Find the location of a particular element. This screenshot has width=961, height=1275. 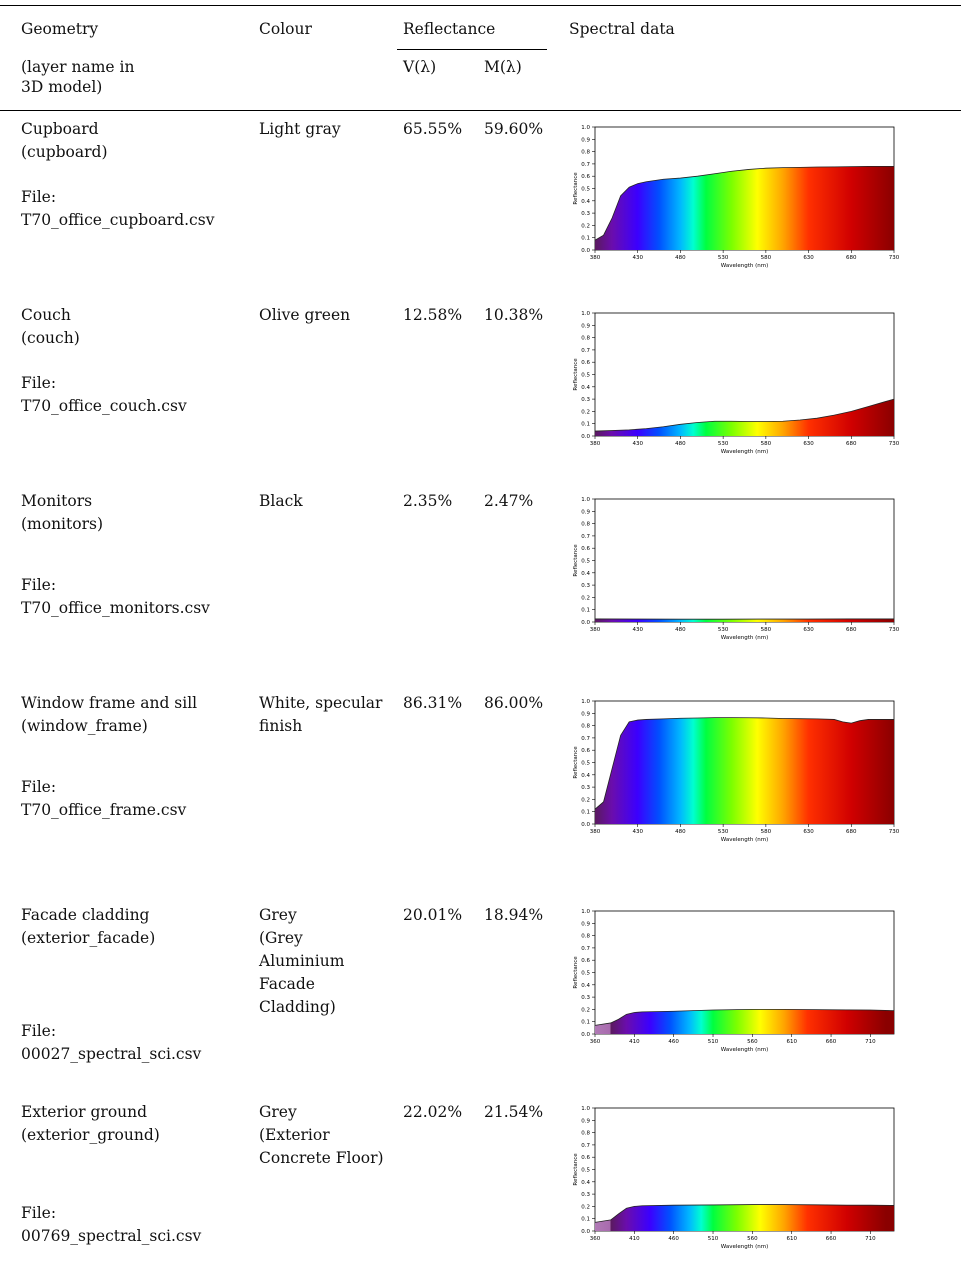

file-name: T70_office_couch.csv is located at coordinates (104, 406).